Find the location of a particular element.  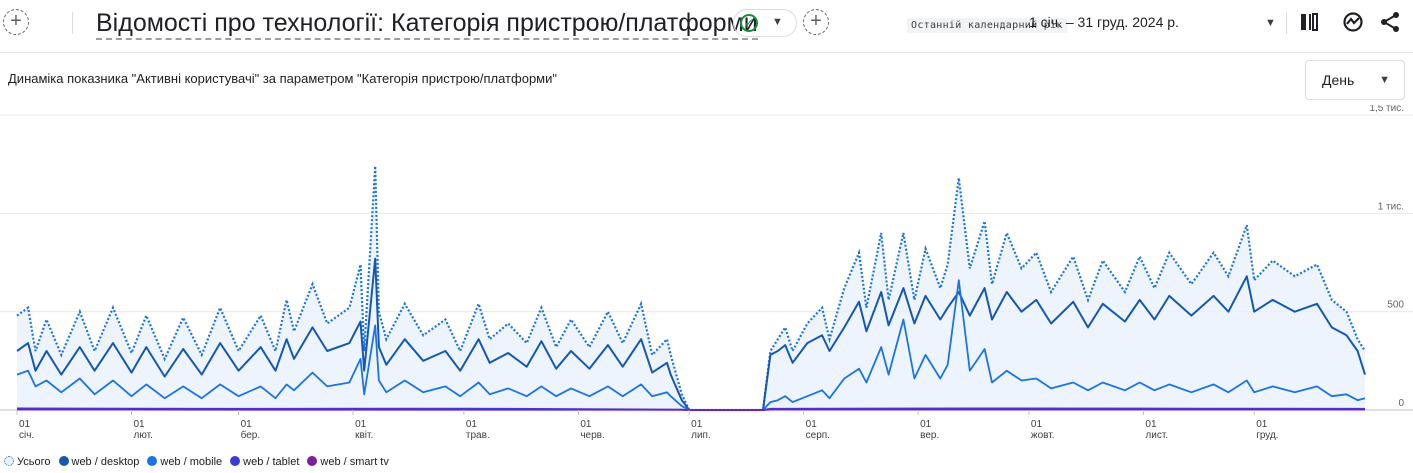

header-divider is located at coordinates (72, 23).